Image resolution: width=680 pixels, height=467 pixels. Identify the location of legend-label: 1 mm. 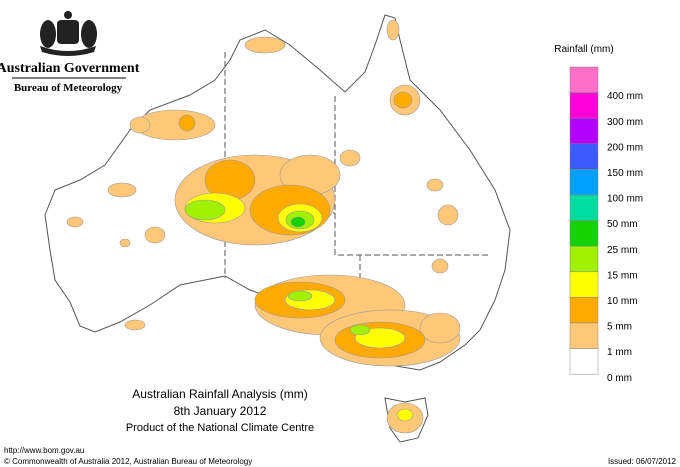
(619, 352).